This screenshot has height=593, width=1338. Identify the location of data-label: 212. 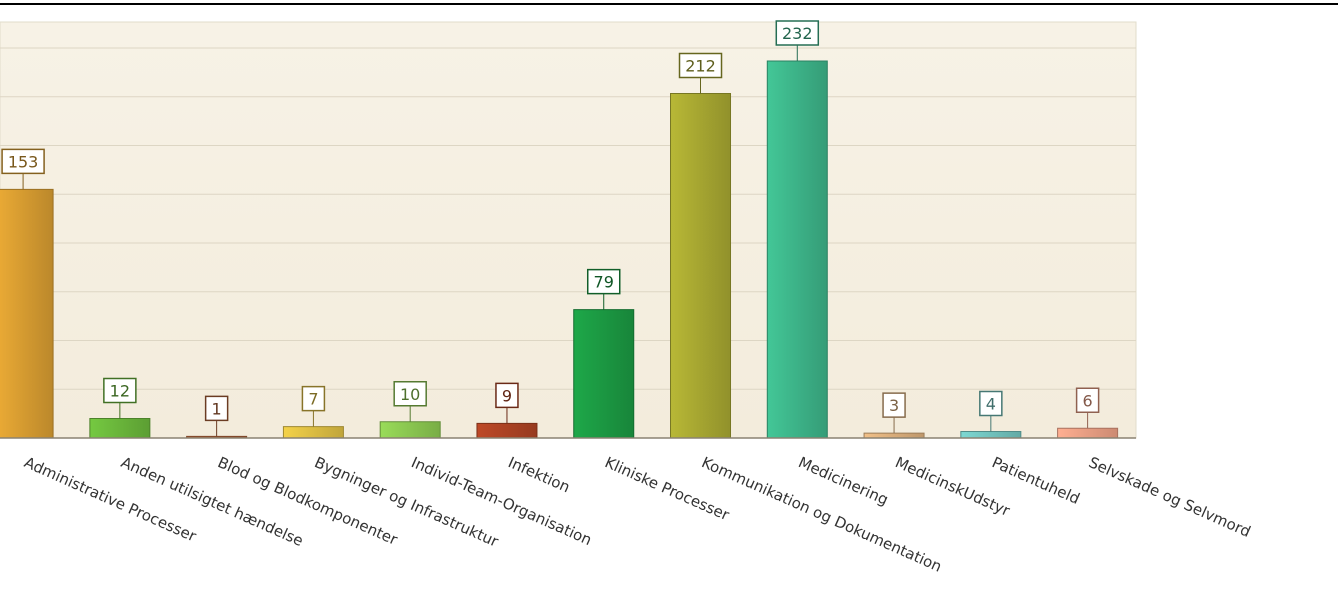
(700, 66).